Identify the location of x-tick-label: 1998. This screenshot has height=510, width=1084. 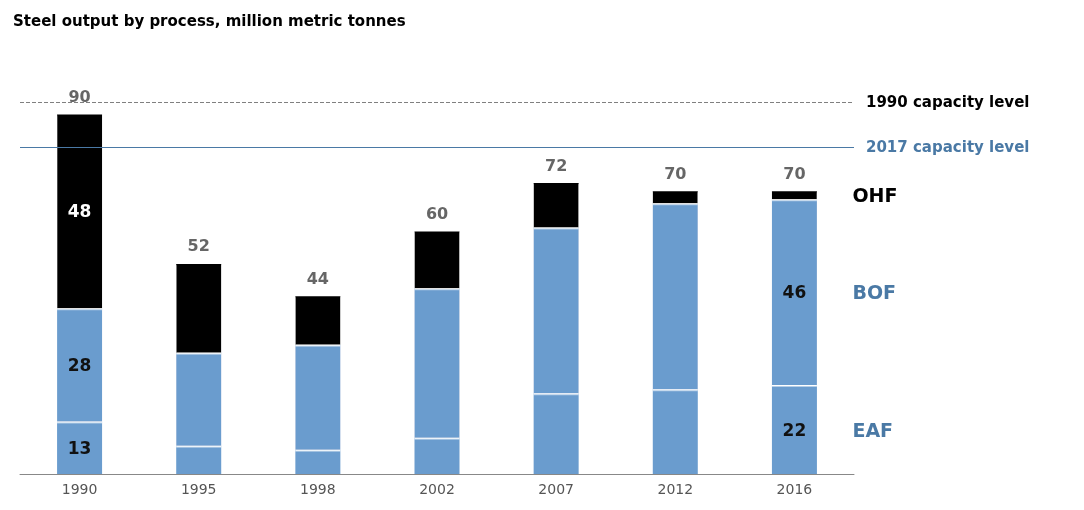
(318, 489).